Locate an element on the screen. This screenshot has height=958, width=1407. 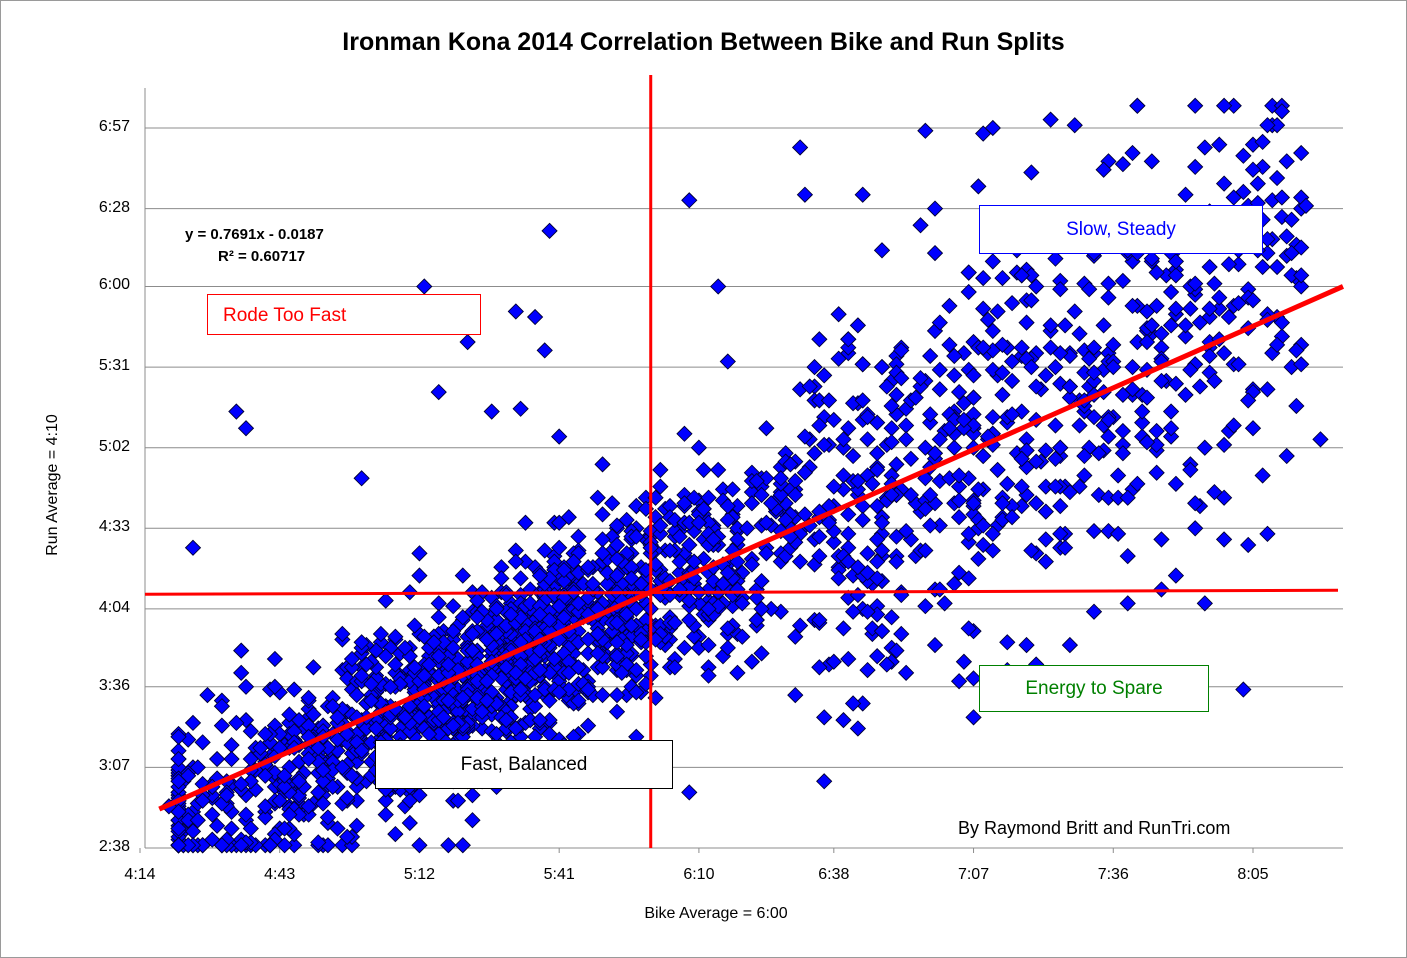
x-tick-label: 5:41 is located at coordinates (559, 874).